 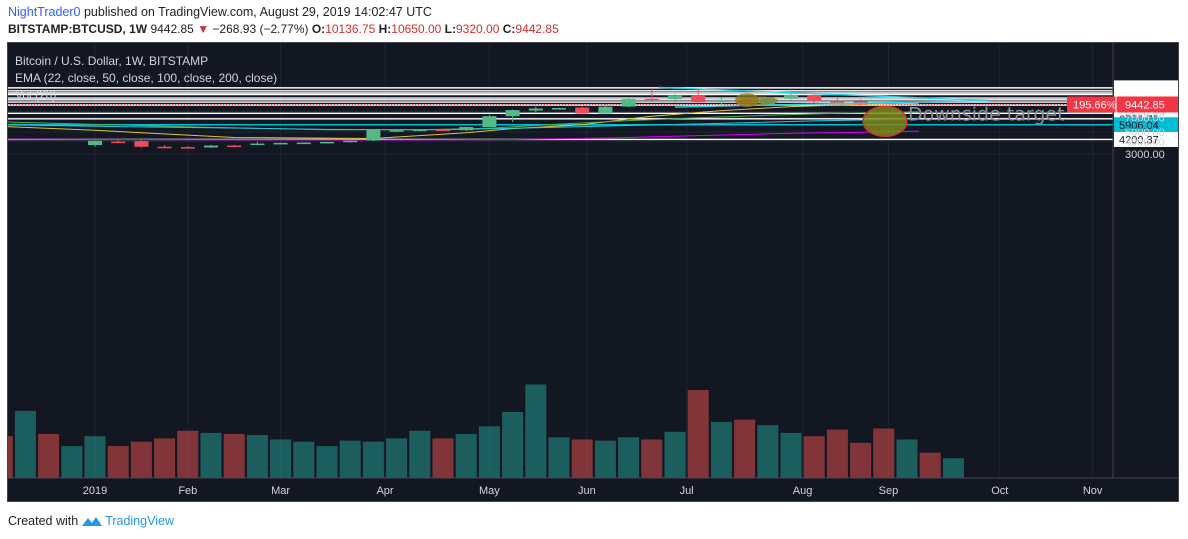 I want to click on close-value: 9442.85, so click(x=537, y=29).